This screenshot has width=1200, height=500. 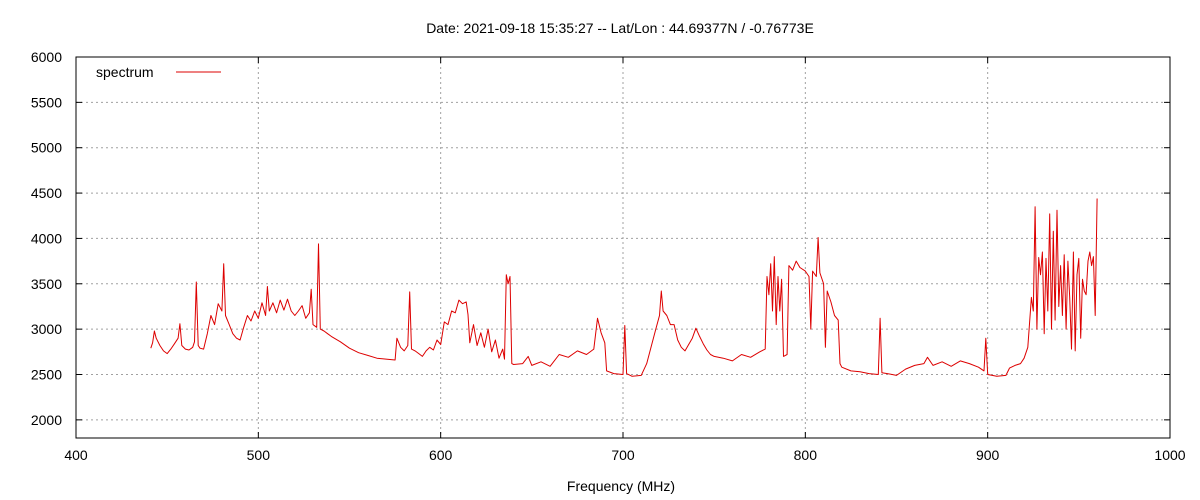 I want to click on x-tick-label-500: 500, so click(x=259, y=455).